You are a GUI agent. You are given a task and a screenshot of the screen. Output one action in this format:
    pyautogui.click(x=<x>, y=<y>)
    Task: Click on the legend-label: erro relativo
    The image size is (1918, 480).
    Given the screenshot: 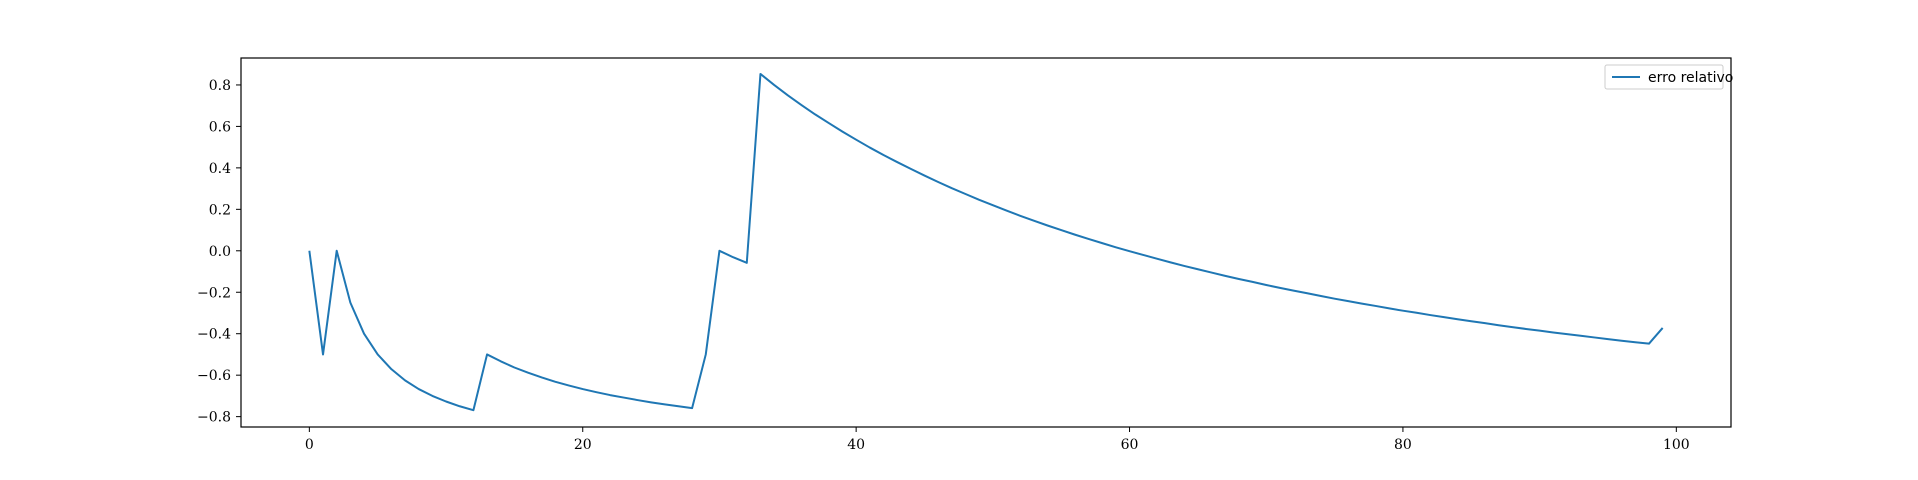 What is the action you would take?
    pyautogui.click(x=1690, y=78)
    